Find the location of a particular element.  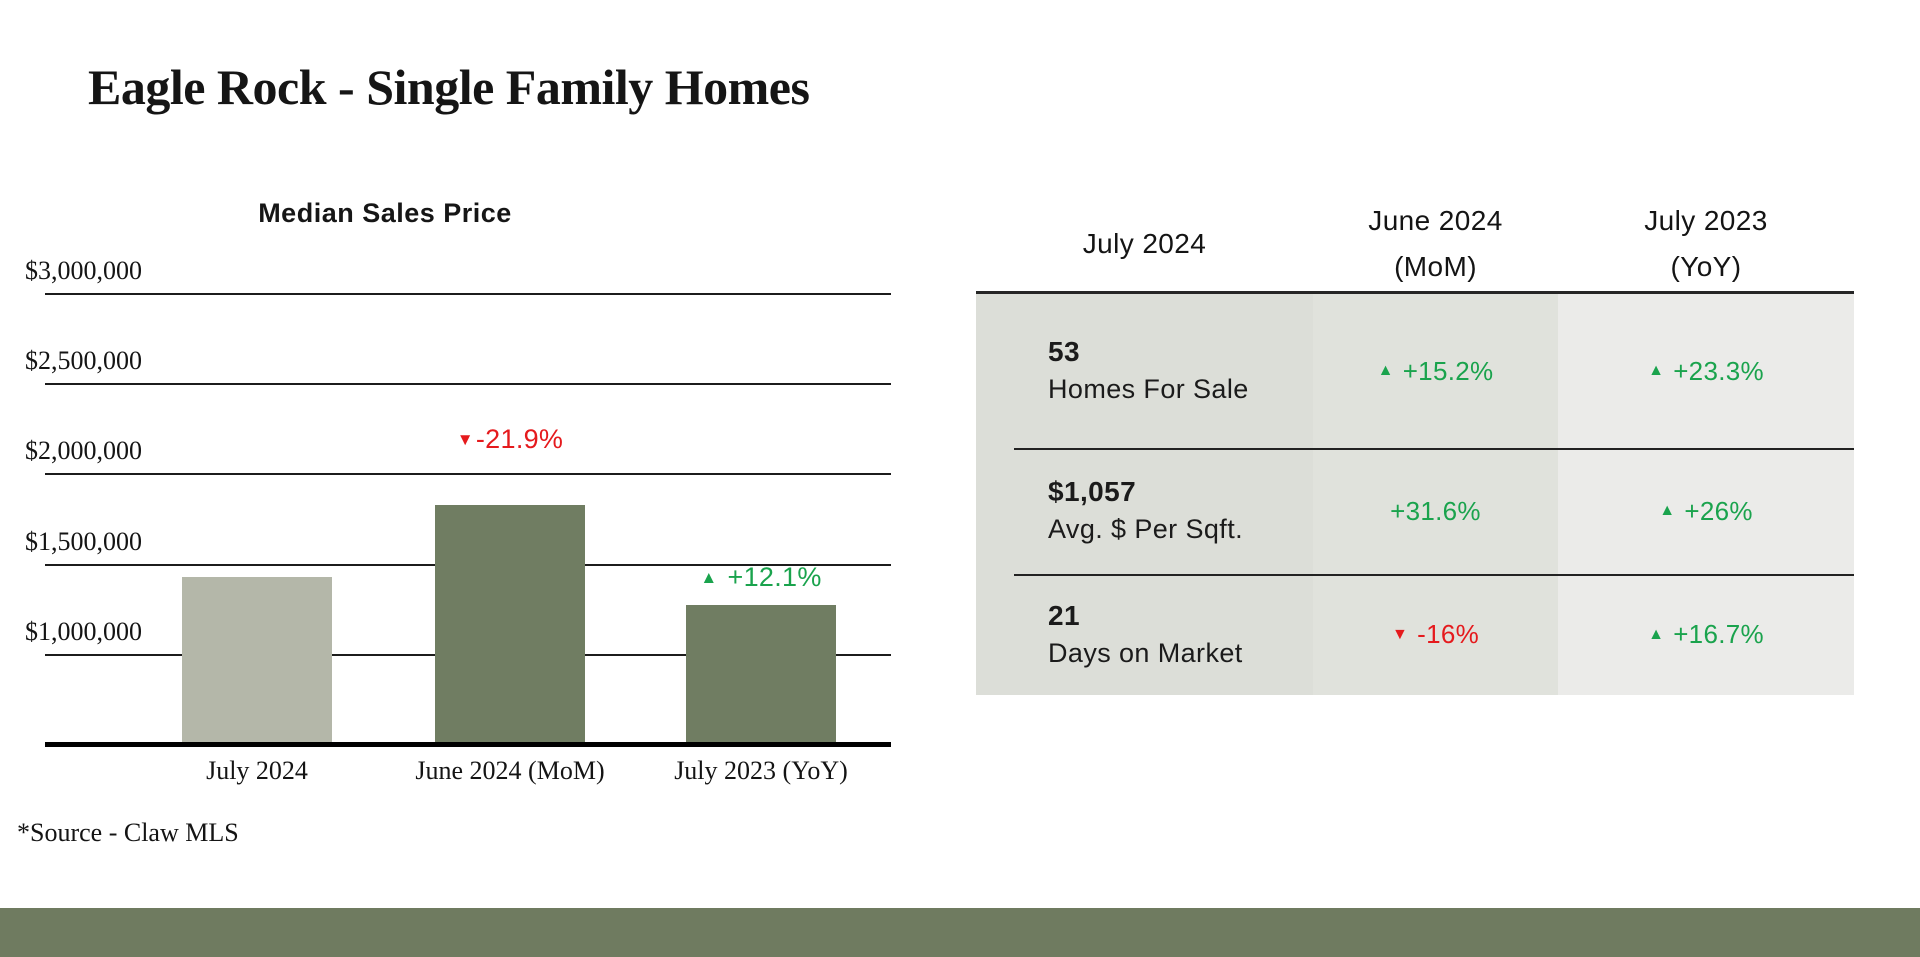

footer-band is located at coordinates (960, 932).